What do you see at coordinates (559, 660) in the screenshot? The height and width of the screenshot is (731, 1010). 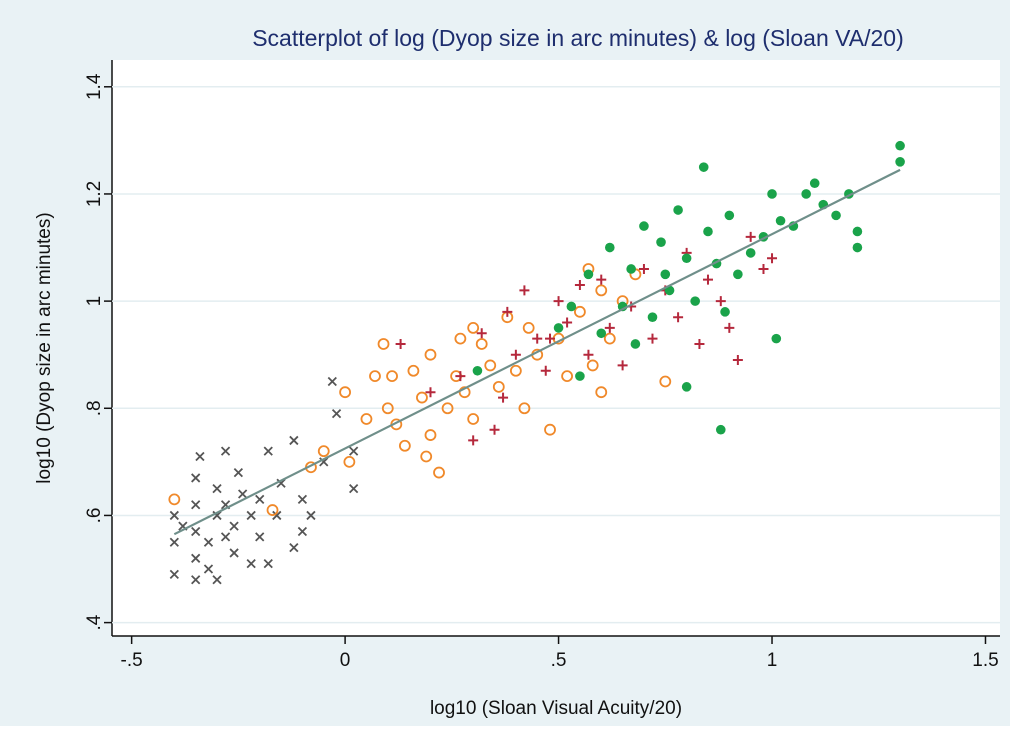 I see `x-tick-label: .5` at bounding box center [559, 660].